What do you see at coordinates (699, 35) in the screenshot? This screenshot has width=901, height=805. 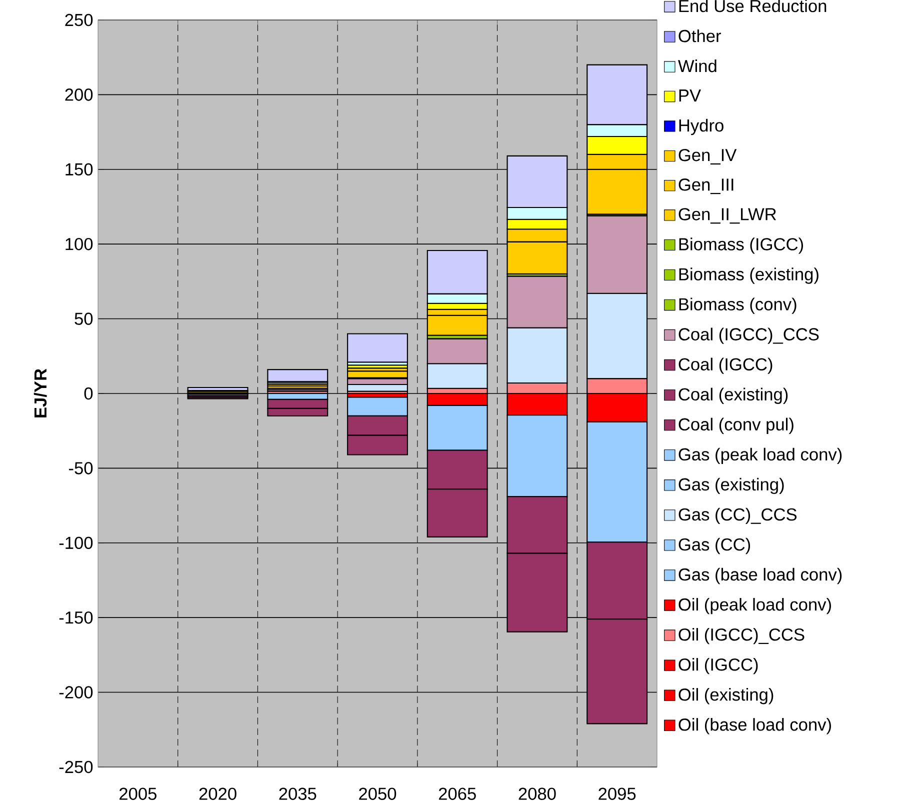 I see `legend-label: Other` at bounding box center [699, 35].